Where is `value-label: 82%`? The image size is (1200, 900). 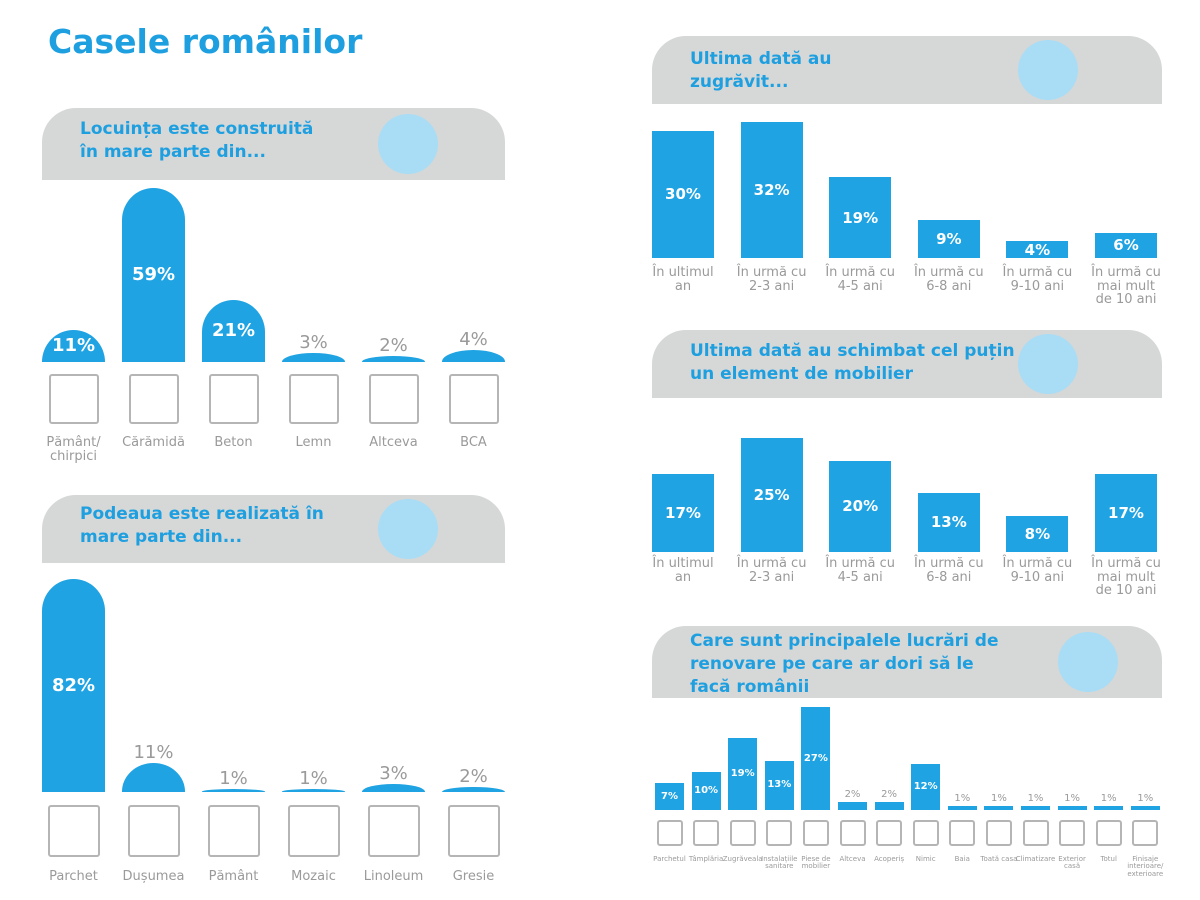
value-label: 82% is located at coordinates (73, 685).